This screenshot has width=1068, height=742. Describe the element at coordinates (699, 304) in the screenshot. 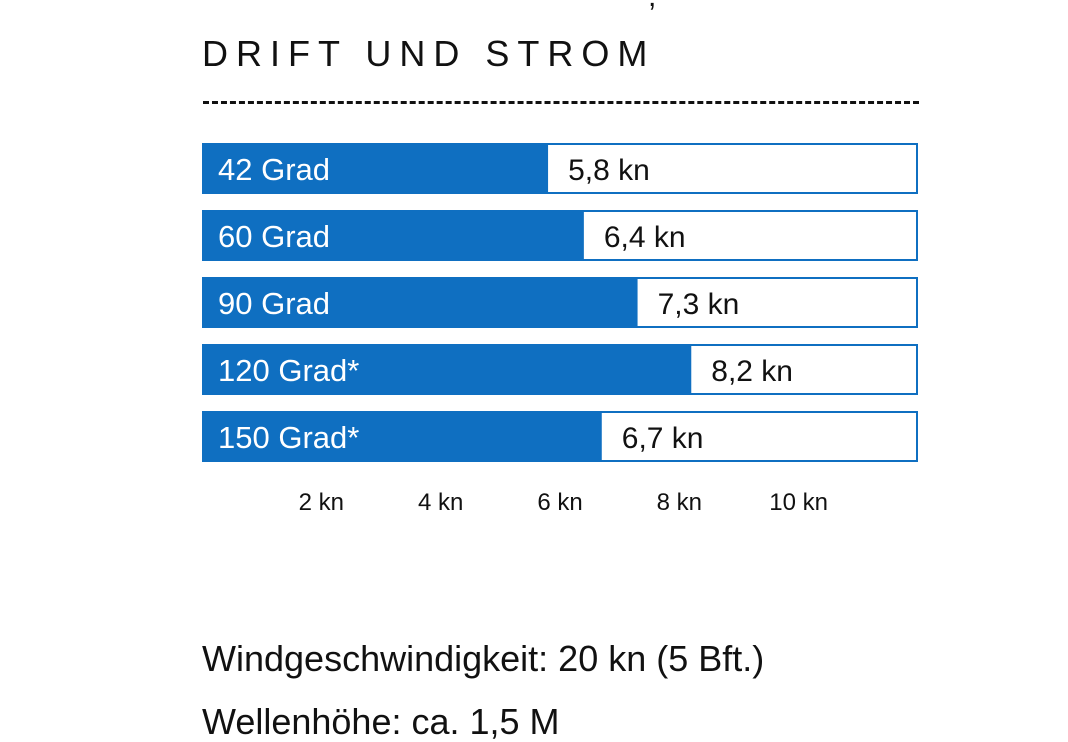

I see `data-label: 7,3 kn` at that location.